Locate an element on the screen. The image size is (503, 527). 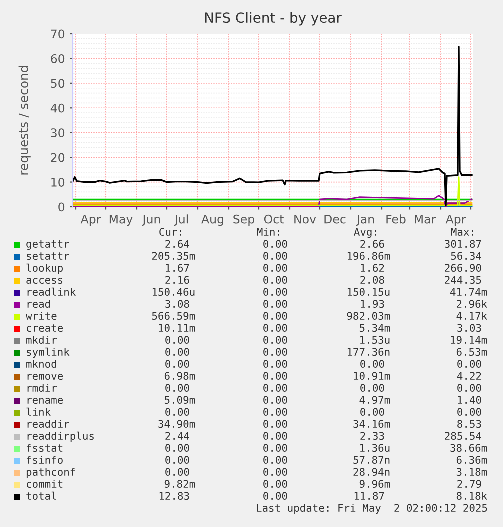
text: 56.34 is located at coordinates (466, 256).